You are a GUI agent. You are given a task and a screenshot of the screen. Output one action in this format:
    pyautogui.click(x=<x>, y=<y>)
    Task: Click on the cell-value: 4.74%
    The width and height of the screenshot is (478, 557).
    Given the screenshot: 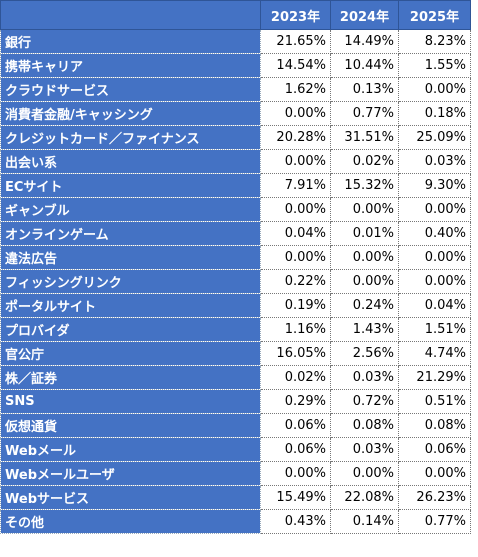 What is the action you would take?
    pyautogui.click(x=434, y=353)
    